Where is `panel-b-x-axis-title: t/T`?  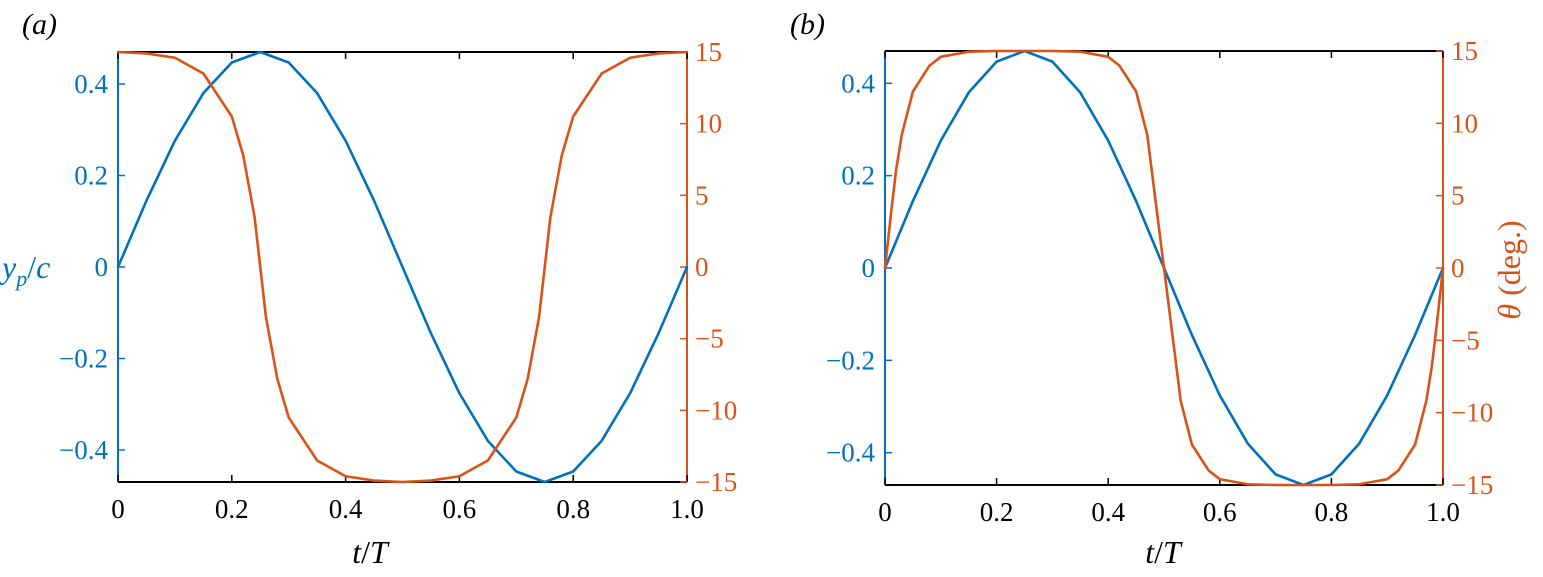 panel-b-x-axis-title: t/T is located at coordinates (1164, 552).